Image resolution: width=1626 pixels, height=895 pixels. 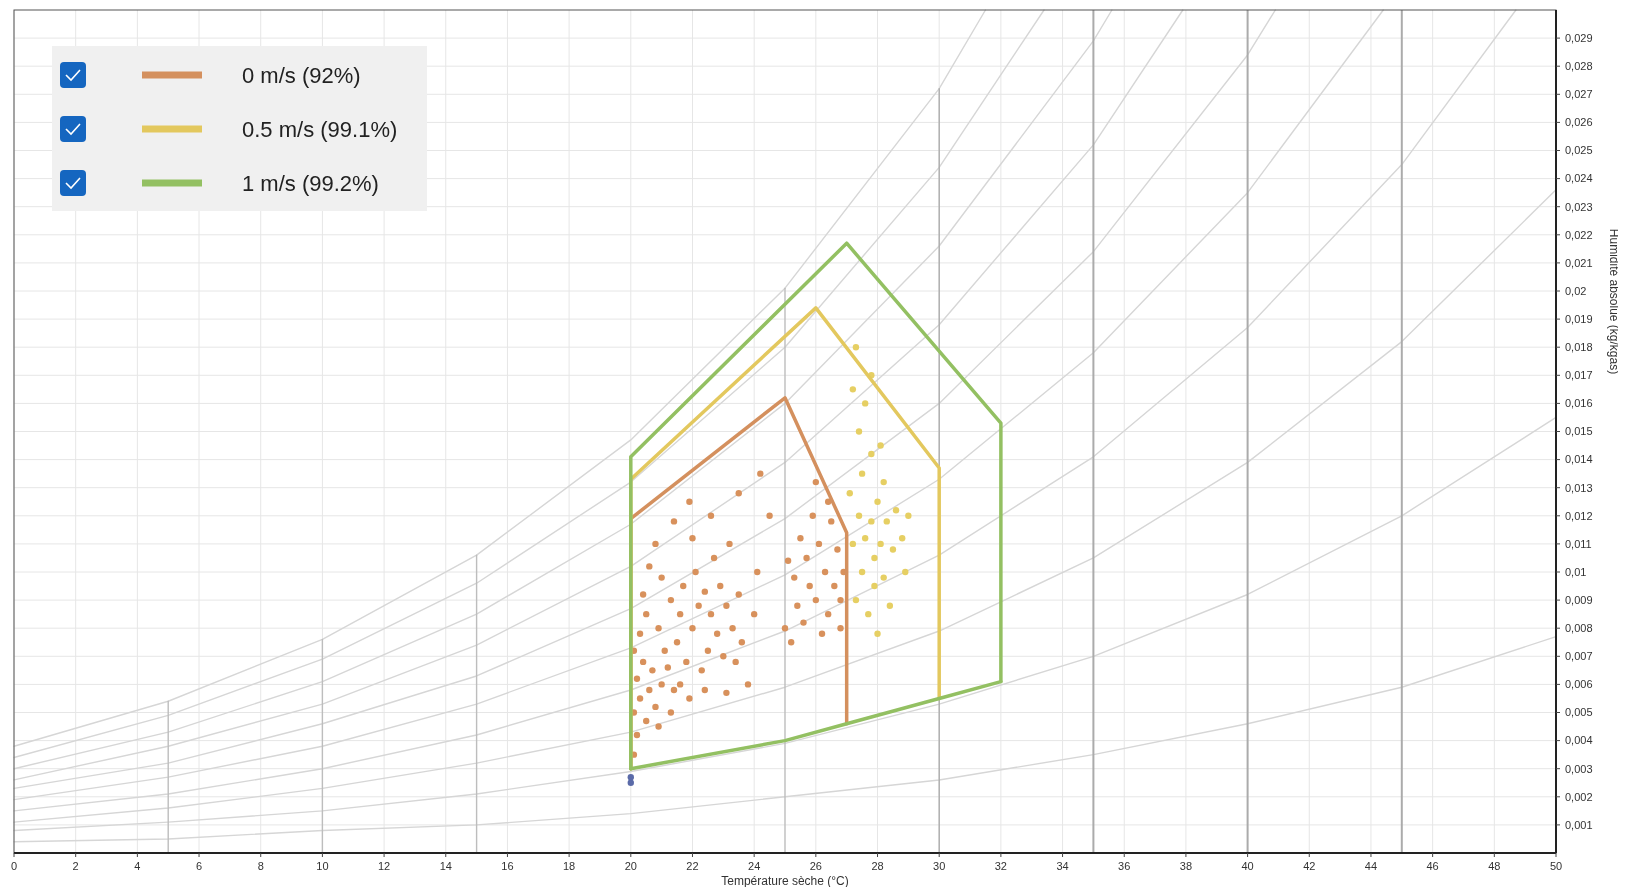 I want to click on x-tick-label: 46, so click(x=1432, y=866).